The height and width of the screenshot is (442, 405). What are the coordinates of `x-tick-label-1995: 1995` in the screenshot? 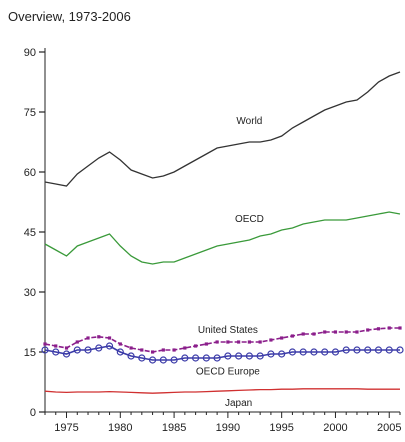 It's located at (281, 428).